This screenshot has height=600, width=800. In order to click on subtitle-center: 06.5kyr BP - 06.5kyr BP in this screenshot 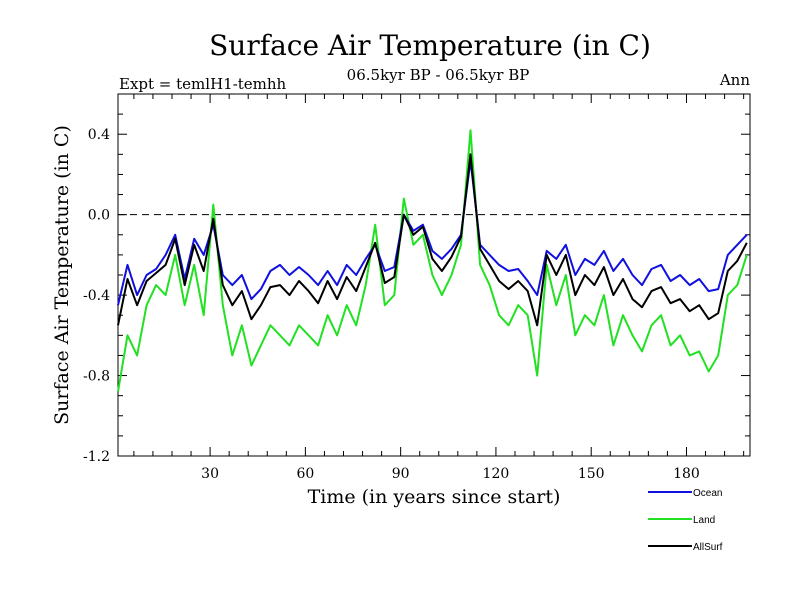, I will do `click(438, 75)`.